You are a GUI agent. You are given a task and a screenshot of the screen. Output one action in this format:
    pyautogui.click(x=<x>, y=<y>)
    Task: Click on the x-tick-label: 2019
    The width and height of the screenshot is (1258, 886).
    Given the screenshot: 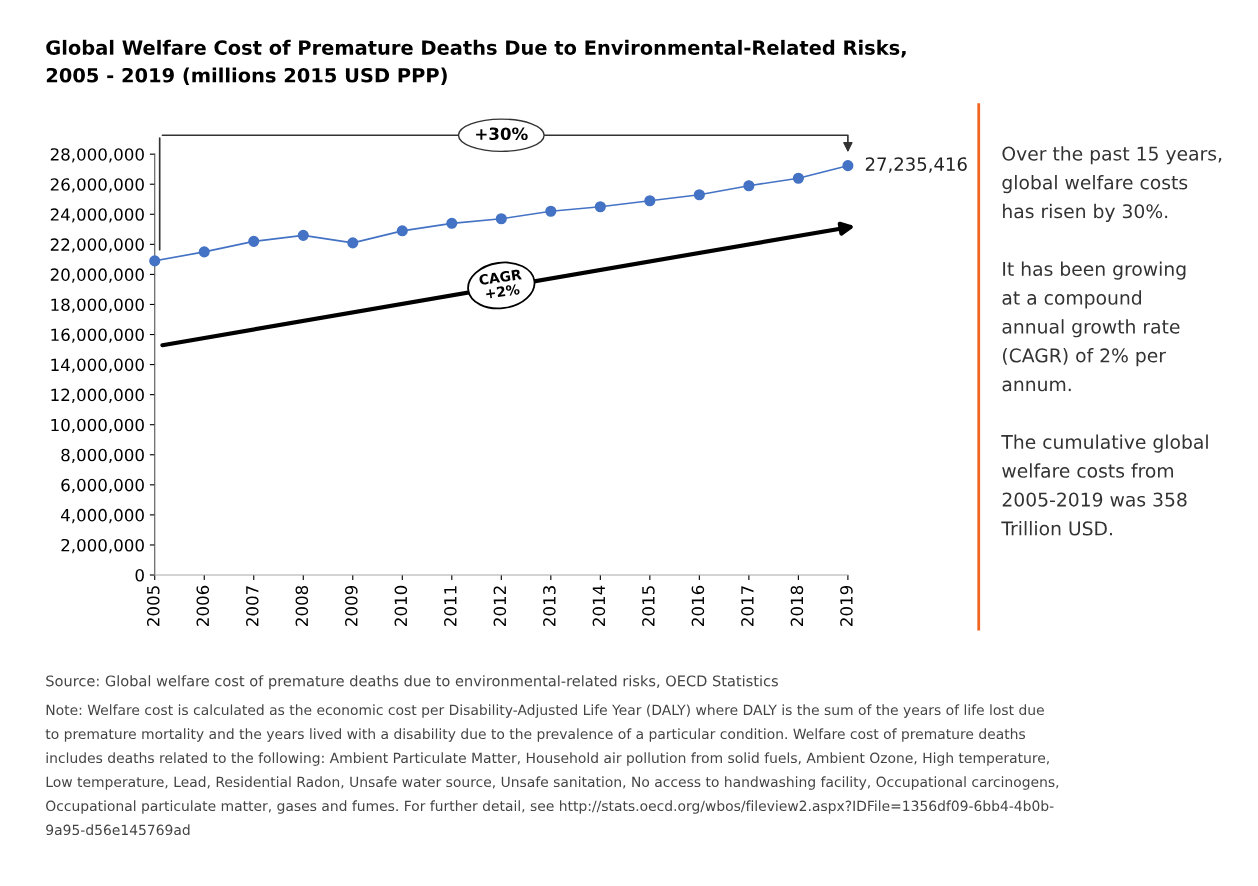 What is the action you would take?
    pyautogui.click(x=846, y=605)
    